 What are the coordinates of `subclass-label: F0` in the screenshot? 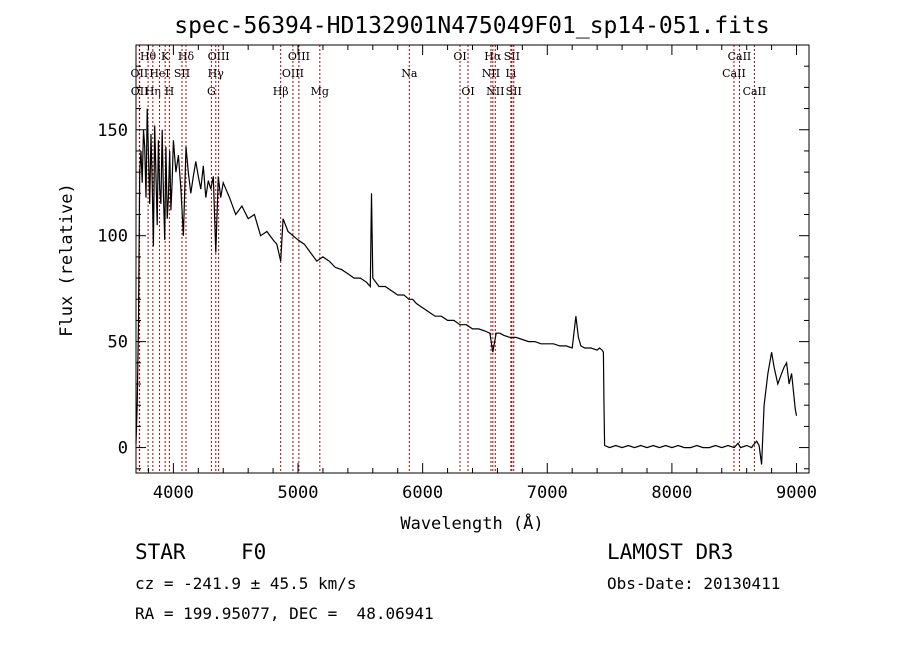 It's located at (254, 552).